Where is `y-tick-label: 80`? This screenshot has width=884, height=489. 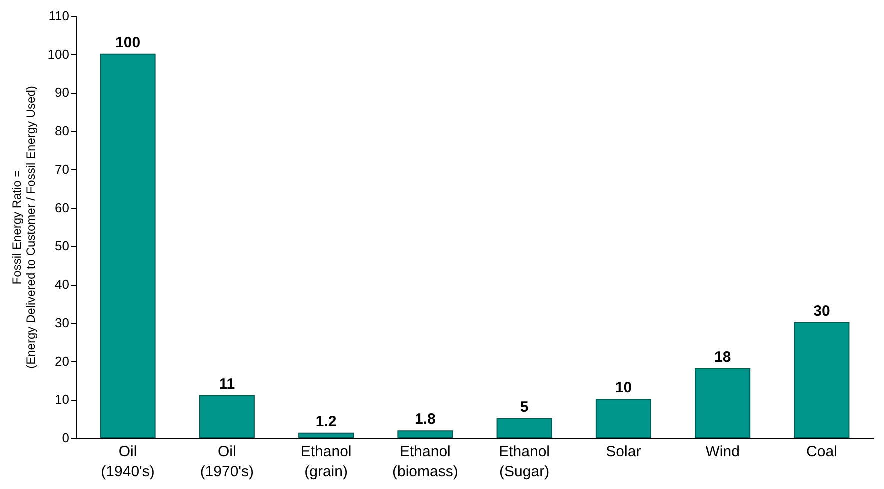
y-tick-label: 80 is located at coordinates (62, 131).